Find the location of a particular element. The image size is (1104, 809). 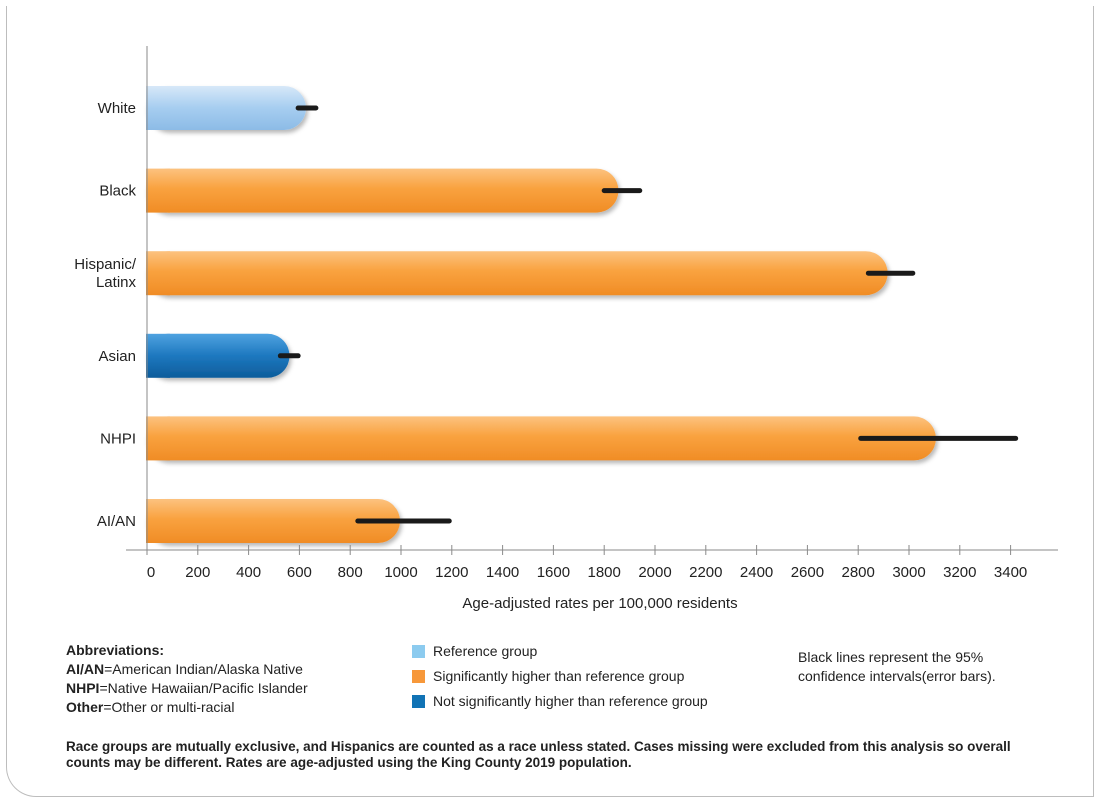

x-tick-label: 2200 is located at coordinates (705, 572).